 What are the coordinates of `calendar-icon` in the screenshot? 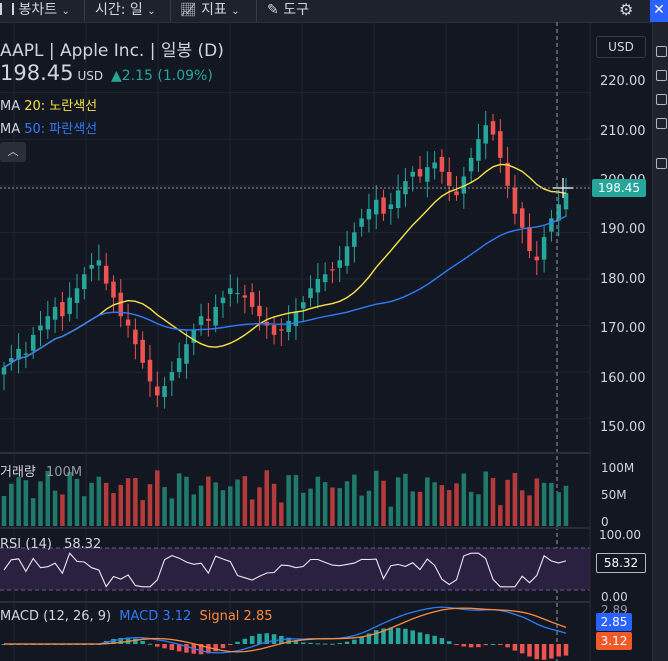 It's located at (661, 163).